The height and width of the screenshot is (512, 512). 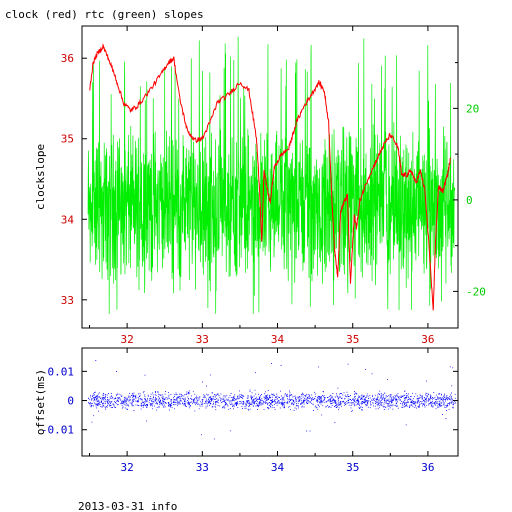 I want to click on offset-axis-label: offset(ms), so click(x=40, y=402).